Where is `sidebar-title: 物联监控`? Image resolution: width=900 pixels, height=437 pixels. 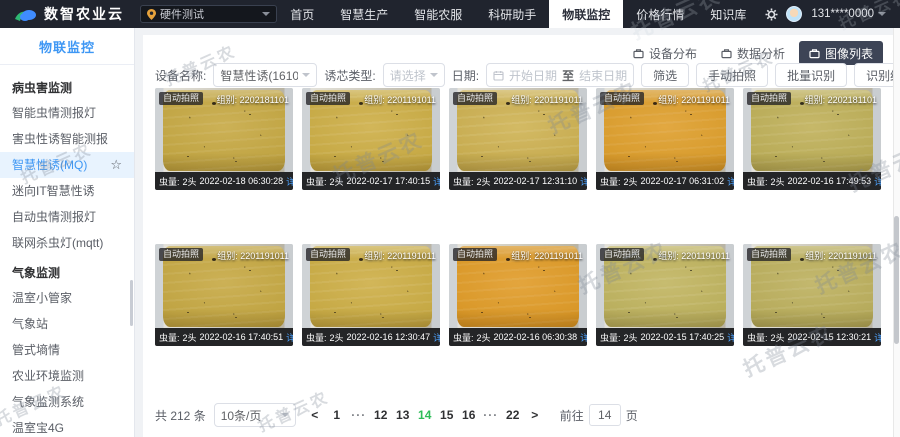 sidebar-title: 物联监控 is located at coordinates (67, 46).